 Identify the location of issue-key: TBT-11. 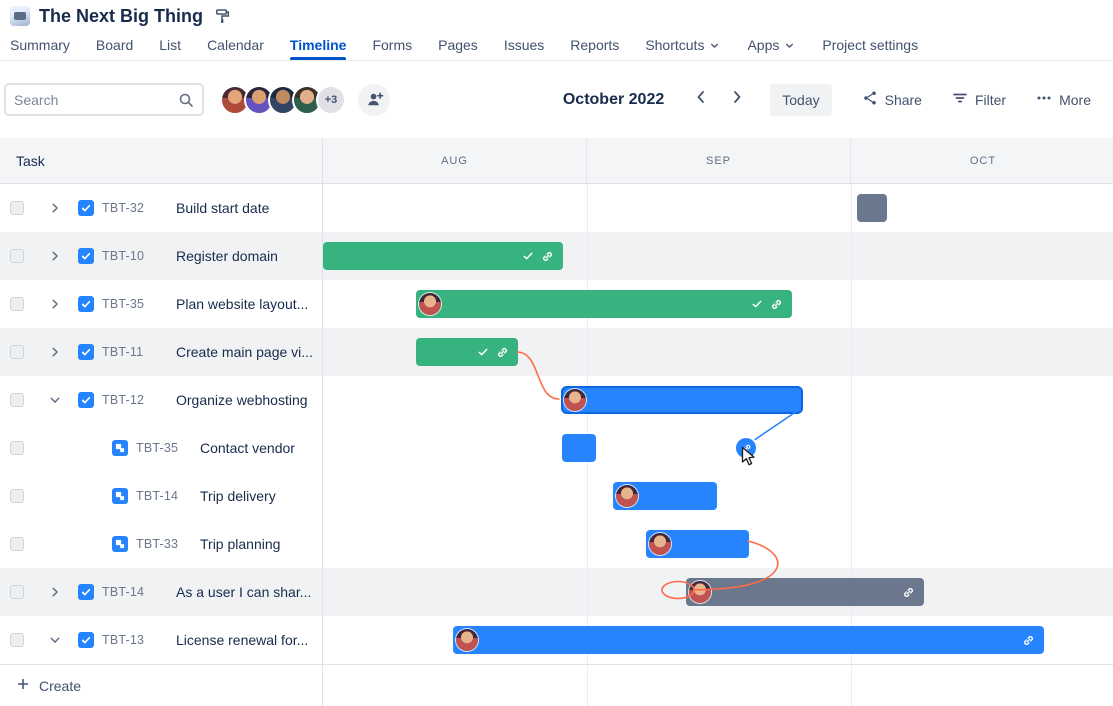
(123, 352).